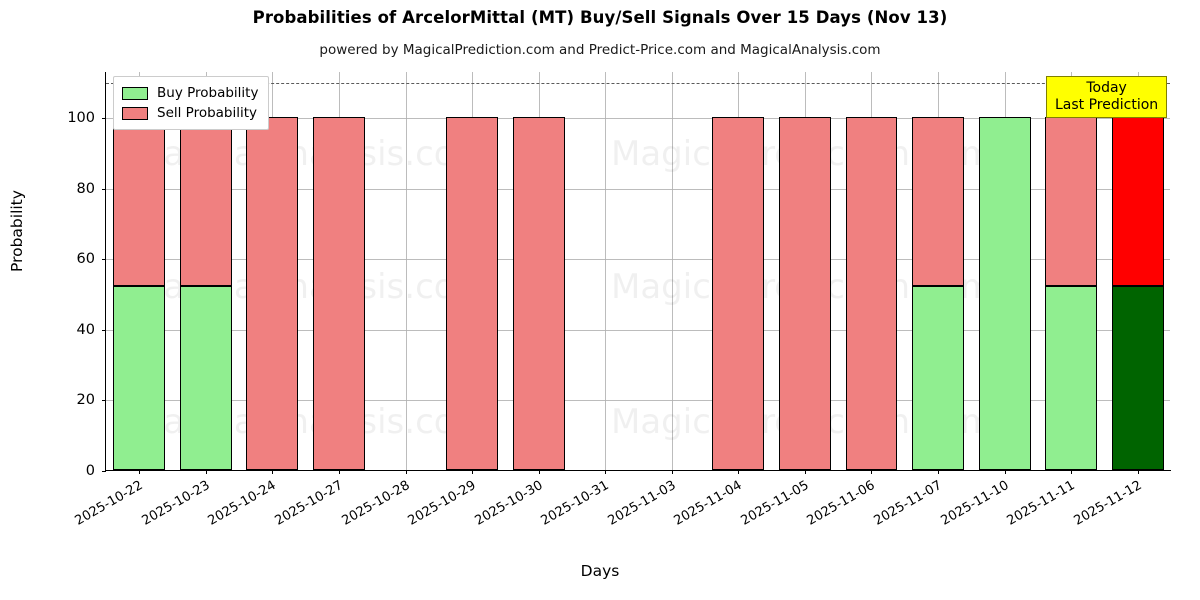 This screenshot has width=1200, height=600. I want to click on y-tick-label: 80, so click(85, 188).